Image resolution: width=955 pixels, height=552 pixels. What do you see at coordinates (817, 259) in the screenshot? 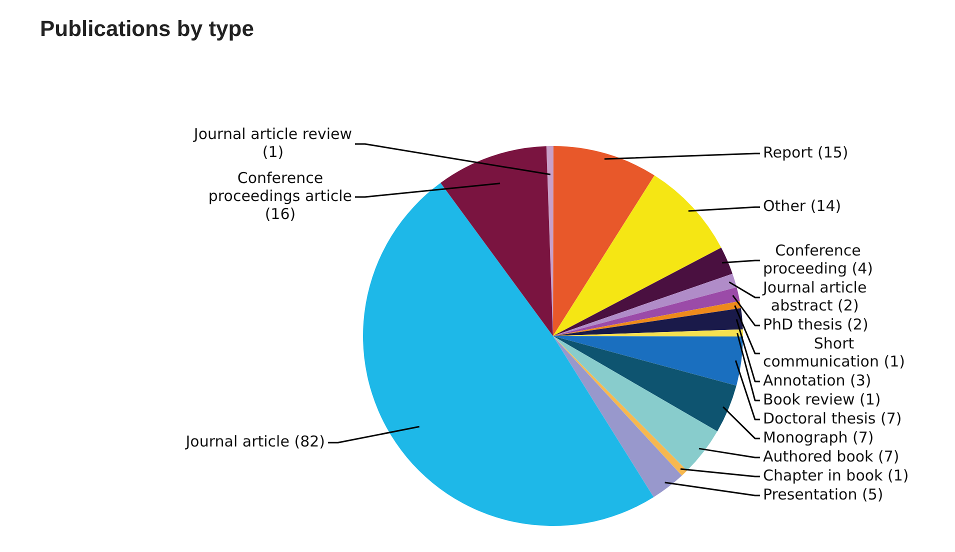
I see `slice-label: Conference proceeding (4)` at bounding box center [817, 259].